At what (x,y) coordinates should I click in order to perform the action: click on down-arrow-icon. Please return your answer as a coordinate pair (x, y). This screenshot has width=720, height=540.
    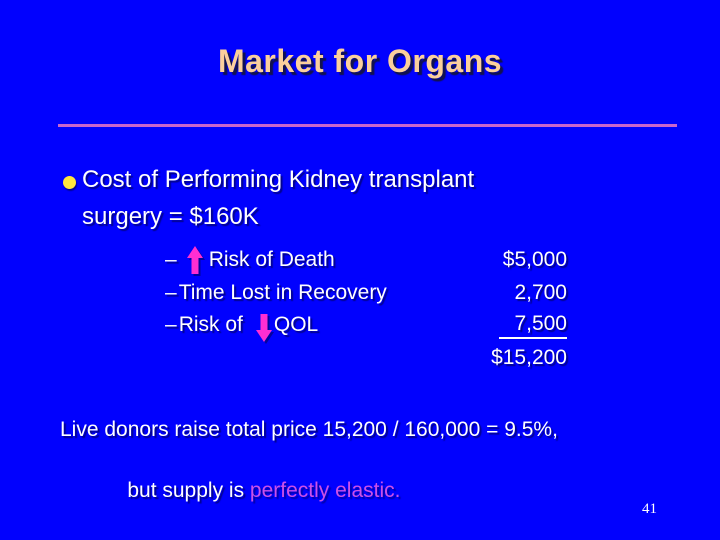
    Looking at the image, I should click on (263, 328).